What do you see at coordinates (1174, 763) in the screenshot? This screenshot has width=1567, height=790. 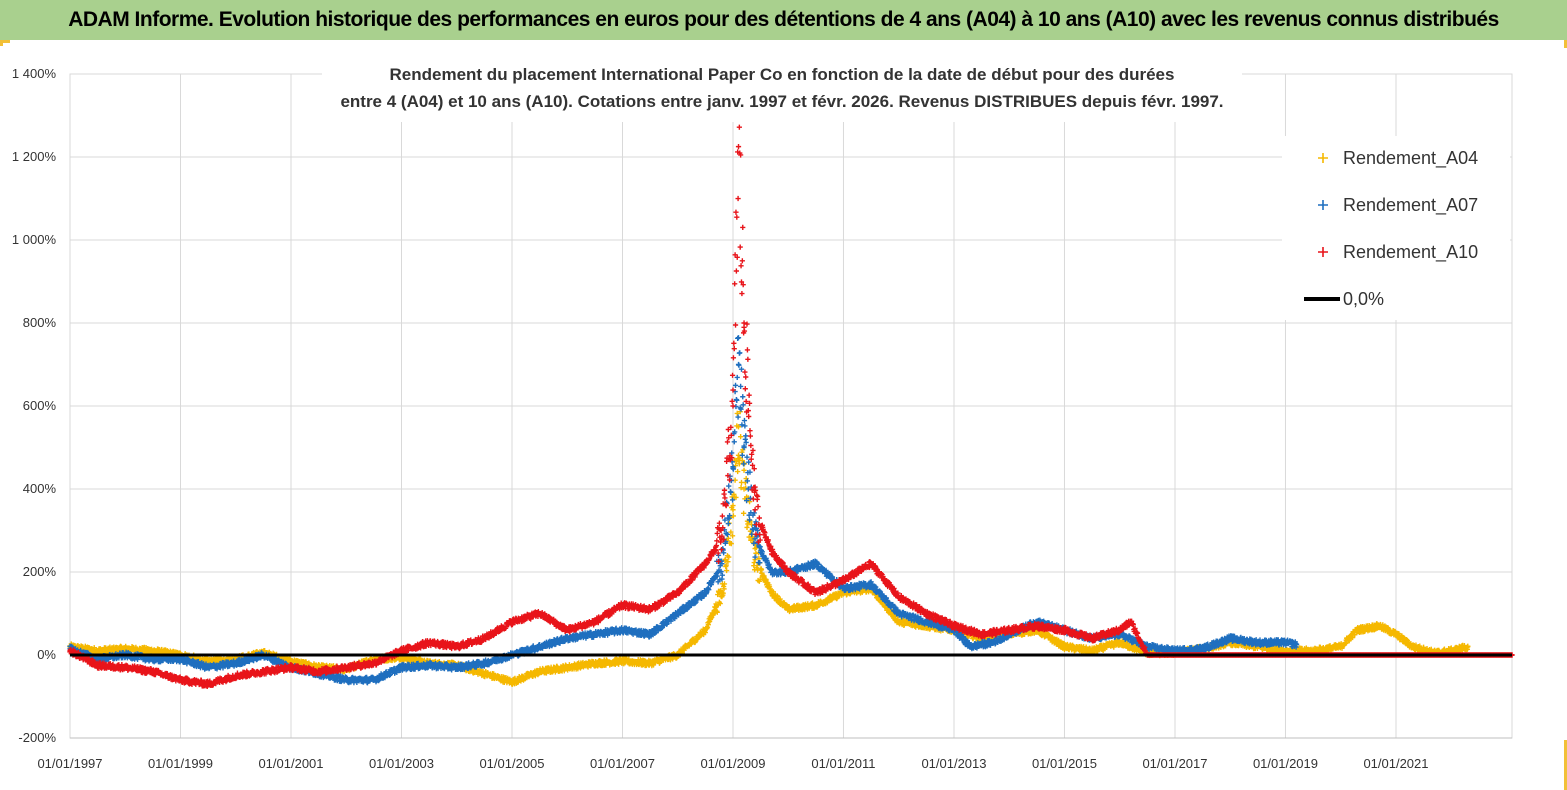 I see `x-tick-label: 01/01/2017` at bounding box center [1174, 763].